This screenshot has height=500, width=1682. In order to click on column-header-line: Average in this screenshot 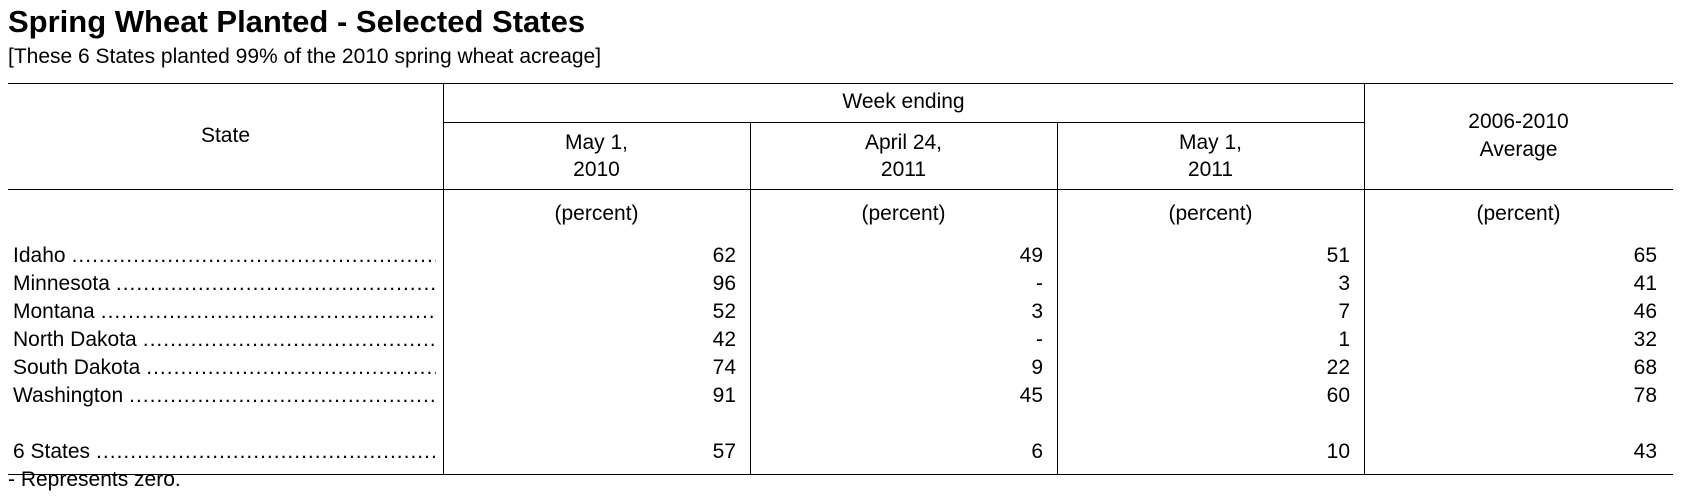, I will do `click(1518, 149)`.